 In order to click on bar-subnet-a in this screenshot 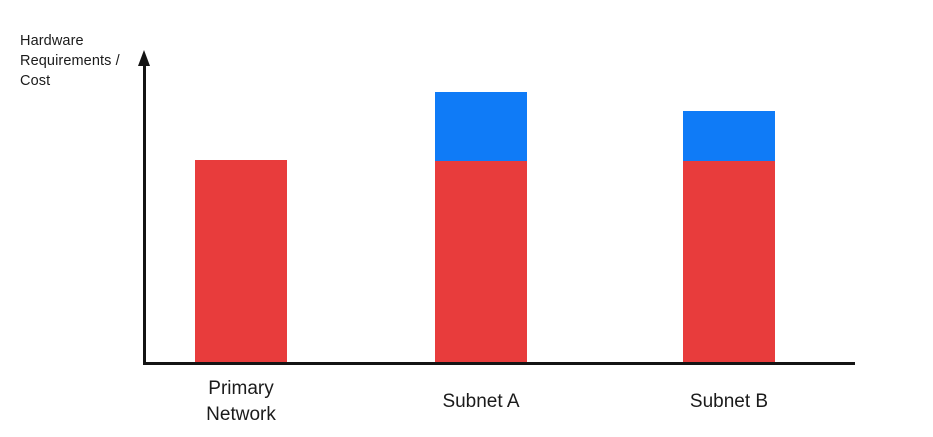, I will do `click(481, 227)`.